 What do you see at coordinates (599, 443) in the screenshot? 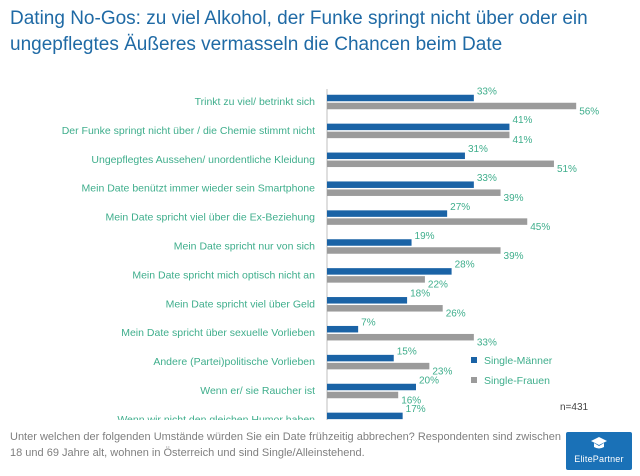
I see `graduation-cap-icon` at bounding box center [599, 443].